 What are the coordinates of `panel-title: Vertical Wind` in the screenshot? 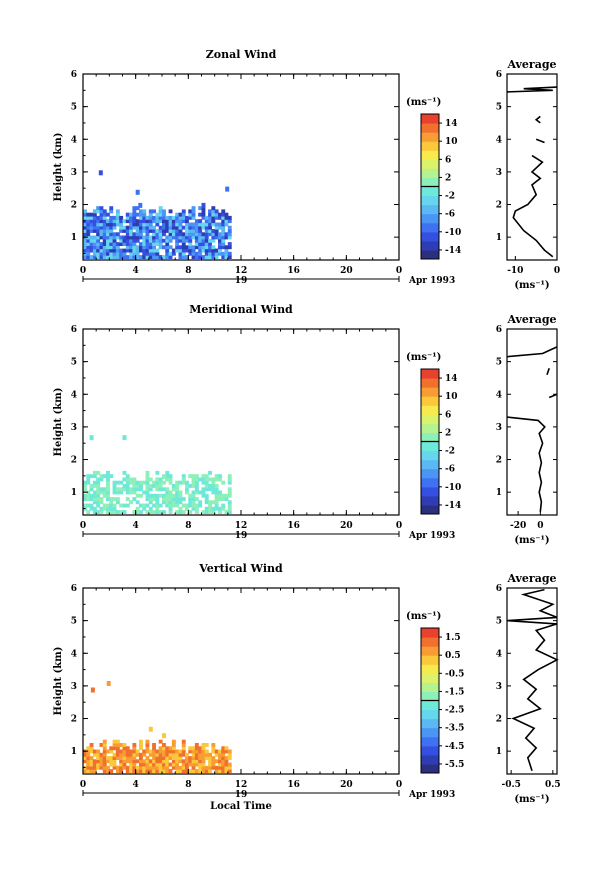 It's located at (240, 568).